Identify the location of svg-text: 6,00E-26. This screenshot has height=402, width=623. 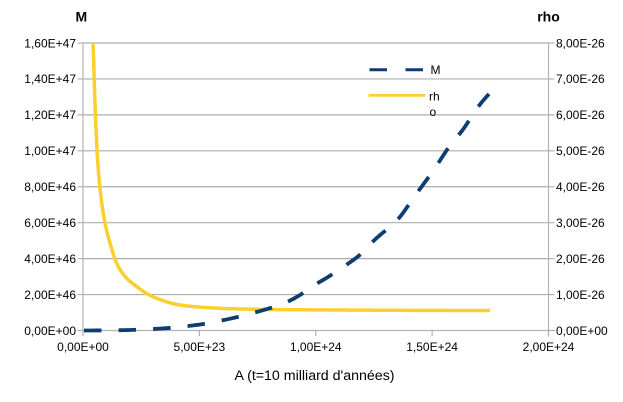
(580, 115).